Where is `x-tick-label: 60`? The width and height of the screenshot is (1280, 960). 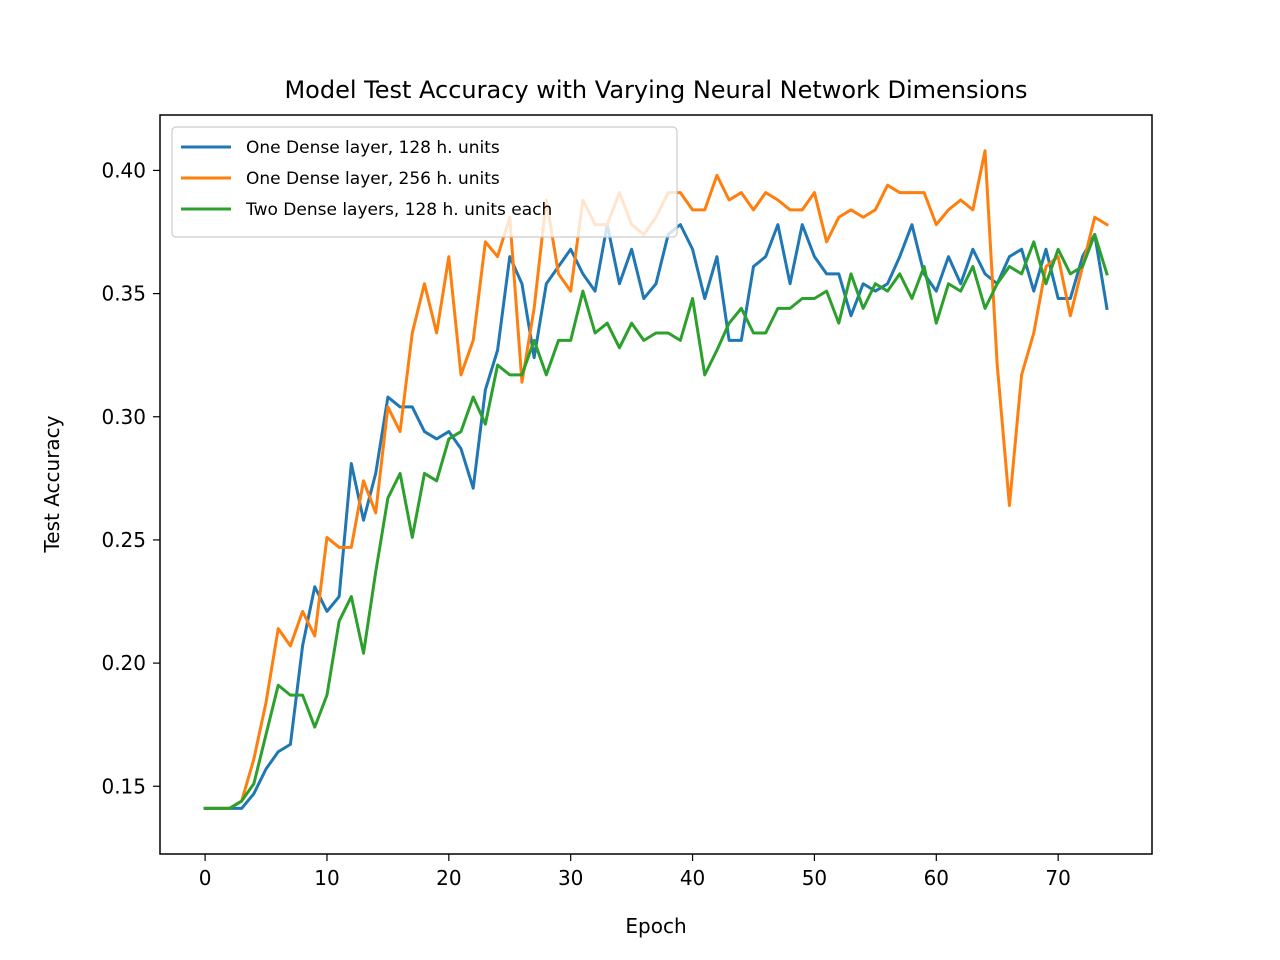
x-tick-label: 60 is located at coordinates (936, 878).